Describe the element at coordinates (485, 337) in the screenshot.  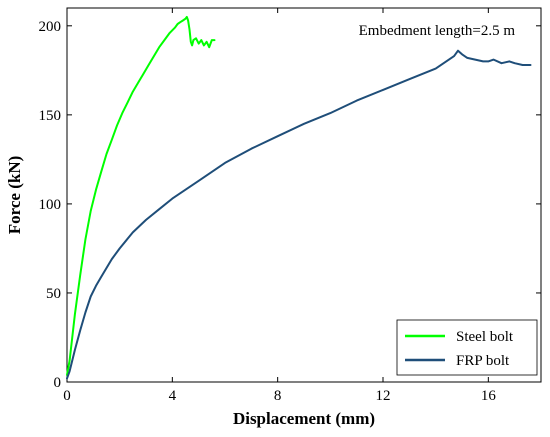
I see `legend-label-steel-bolt: Steel bolt` at that location.